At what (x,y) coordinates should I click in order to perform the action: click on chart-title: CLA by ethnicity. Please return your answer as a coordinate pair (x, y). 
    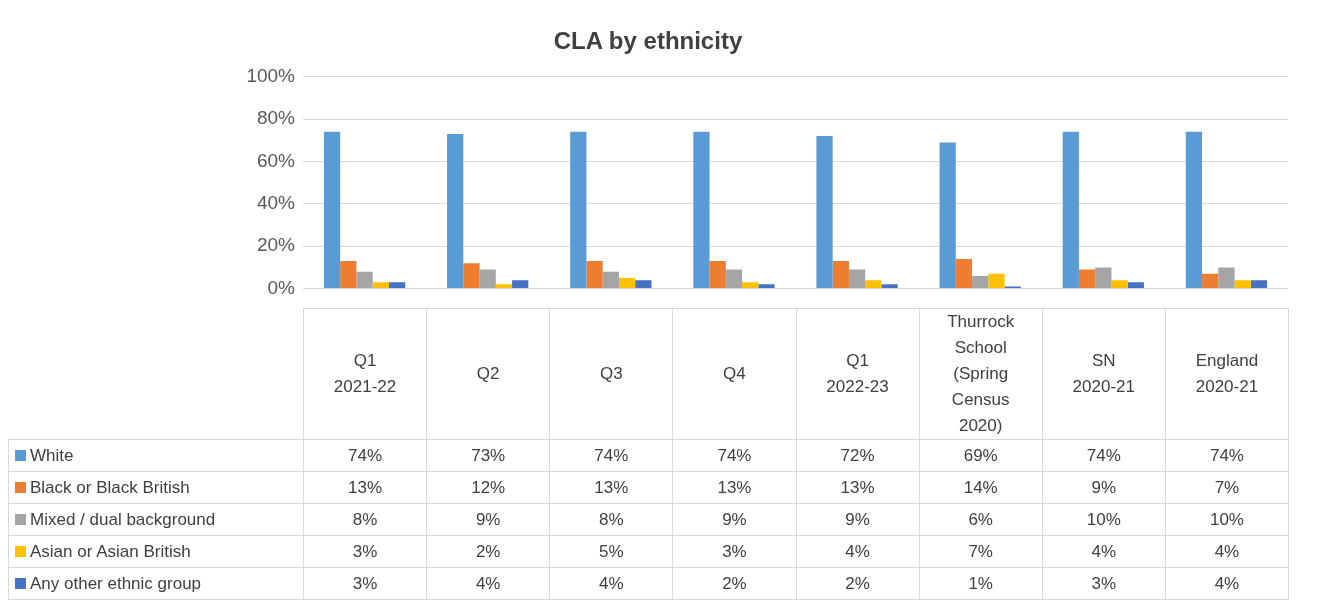
    Looking at the image, I should click on (648, 41).